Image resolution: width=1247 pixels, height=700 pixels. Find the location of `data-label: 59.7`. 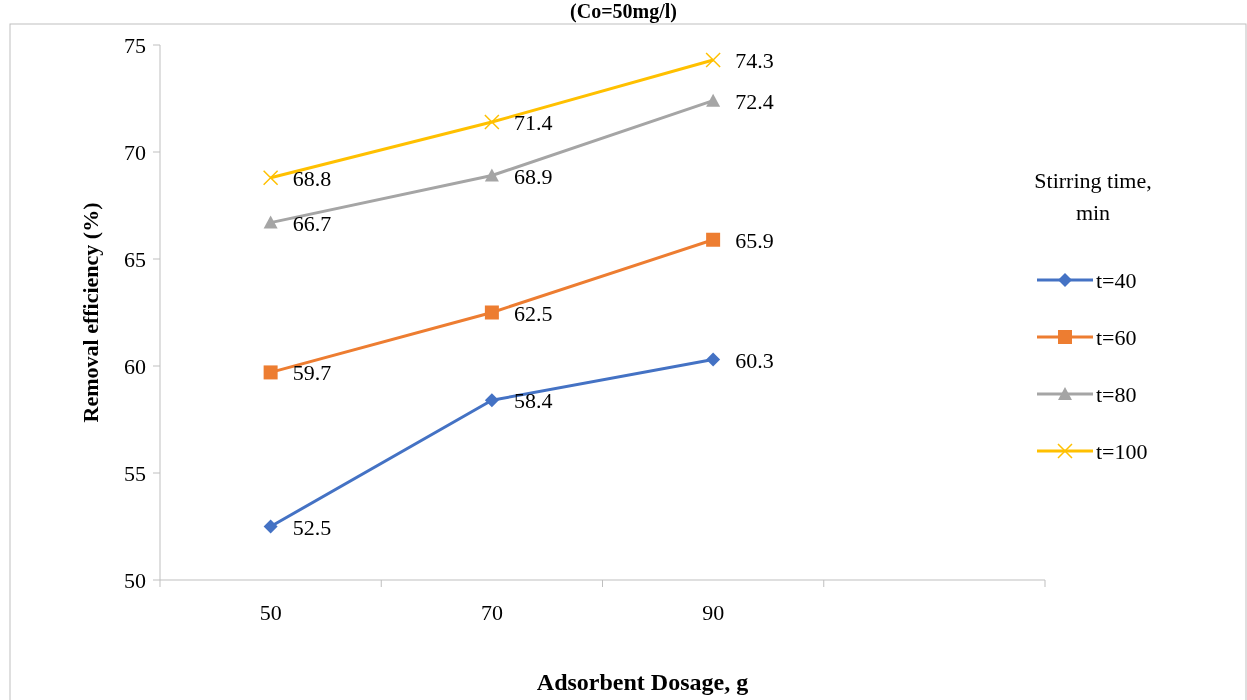

data-label: 59.7 is located at coordinates (312, 373).